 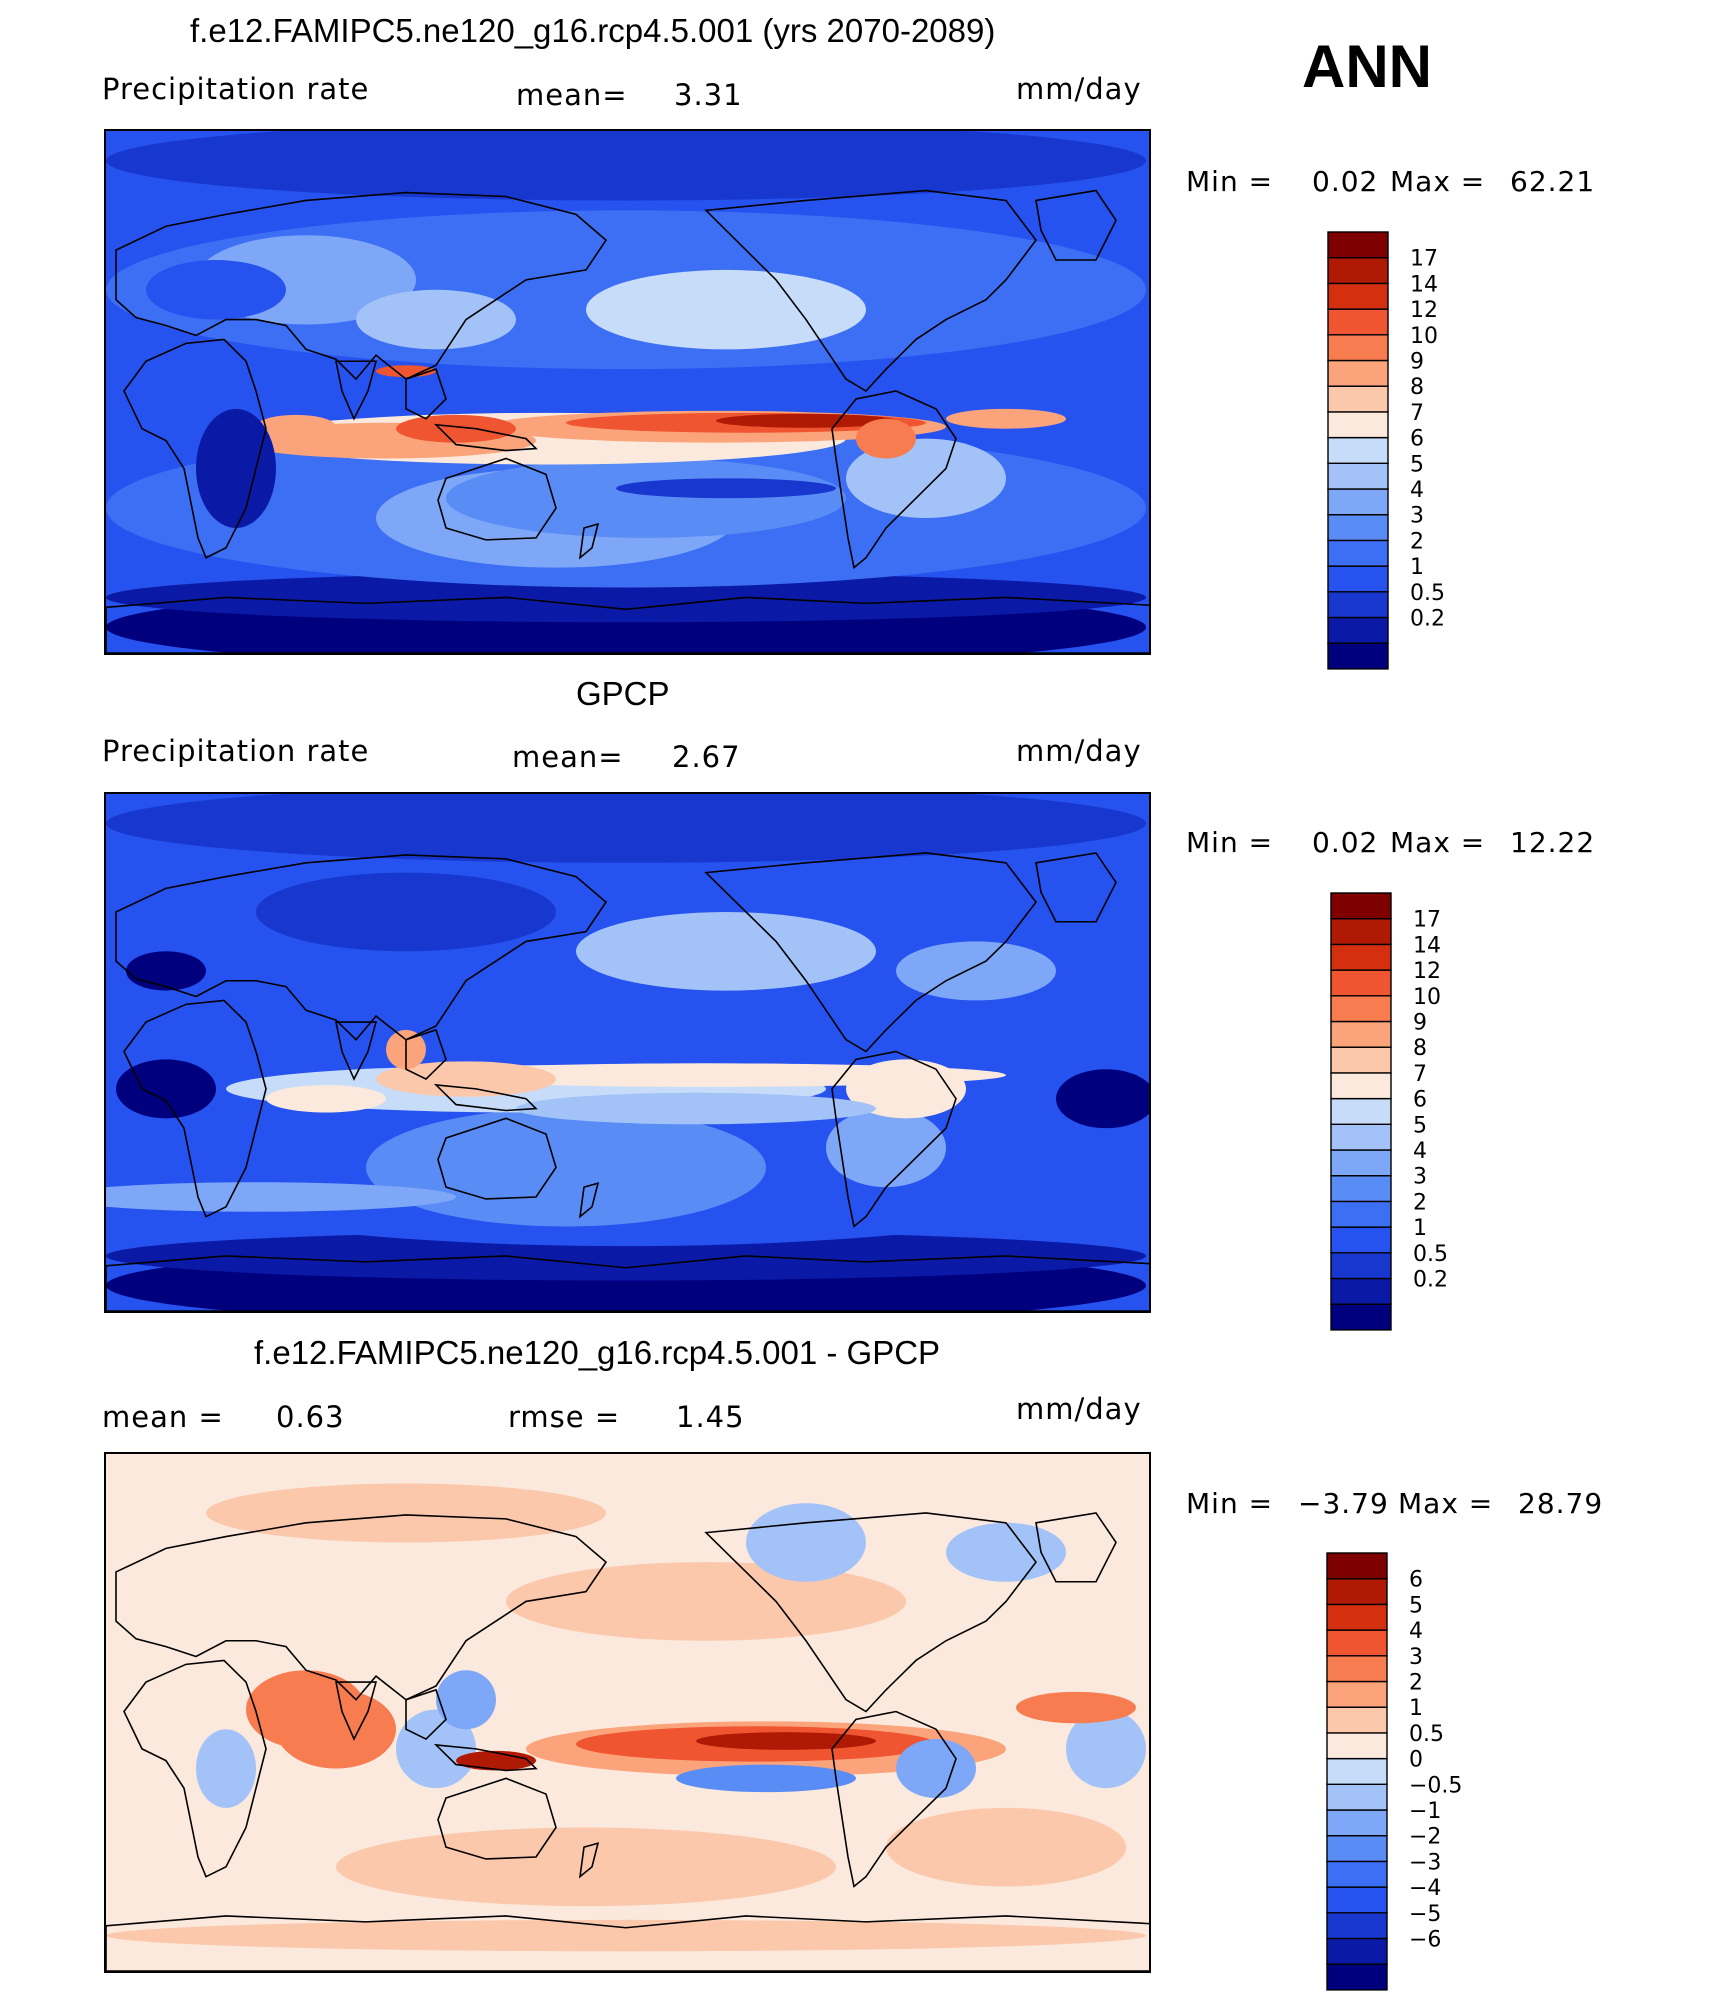 I want to click on panel3-colorbar: 6 5 4 3 2 1 0.5 0 −0.5 −1 −2 −3 −4 −5 −6, so click(x=1406, y=1773).